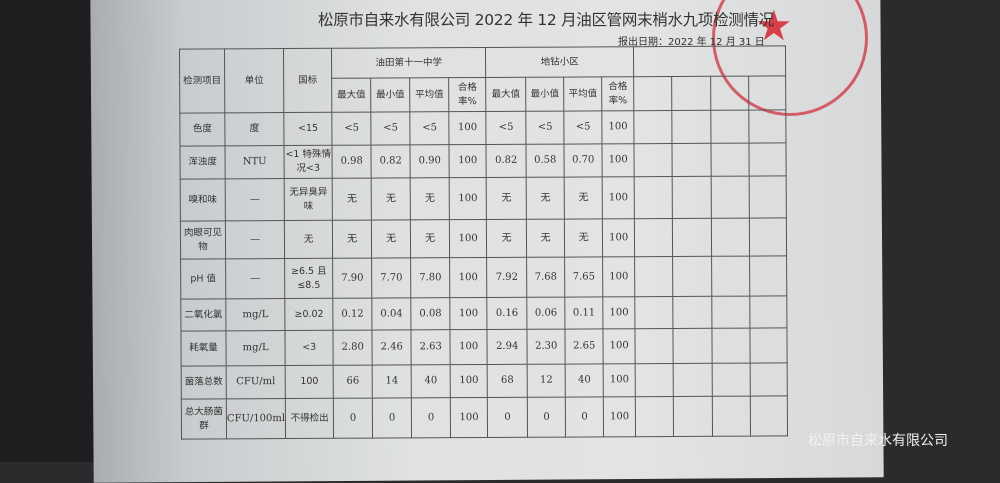 Image resolution: width=1000 pixels, height=483 pixels. Describe the element at coordinates (203, 279) in the screenshot. I see `item-cell: pH 值` at that location.